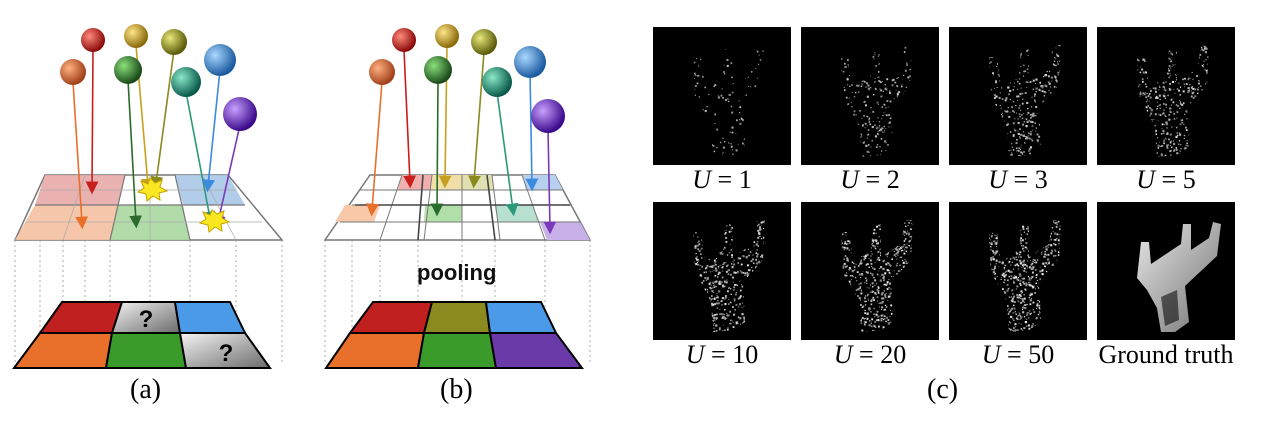 This screenshot has width=1266, height=424. I want to click on result-label: U = 20, so click(870, 355).